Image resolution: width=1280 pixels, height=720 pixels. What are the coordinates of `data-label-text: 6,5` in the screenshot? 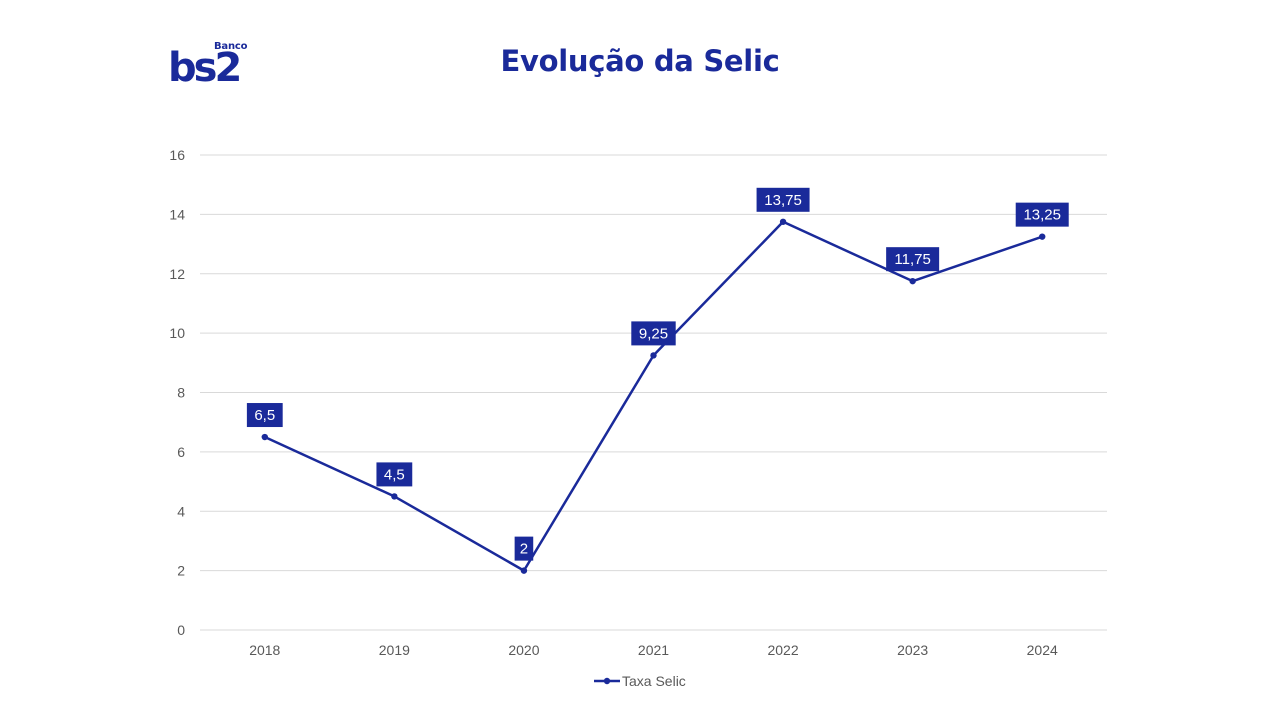 It's located at (264, 415).